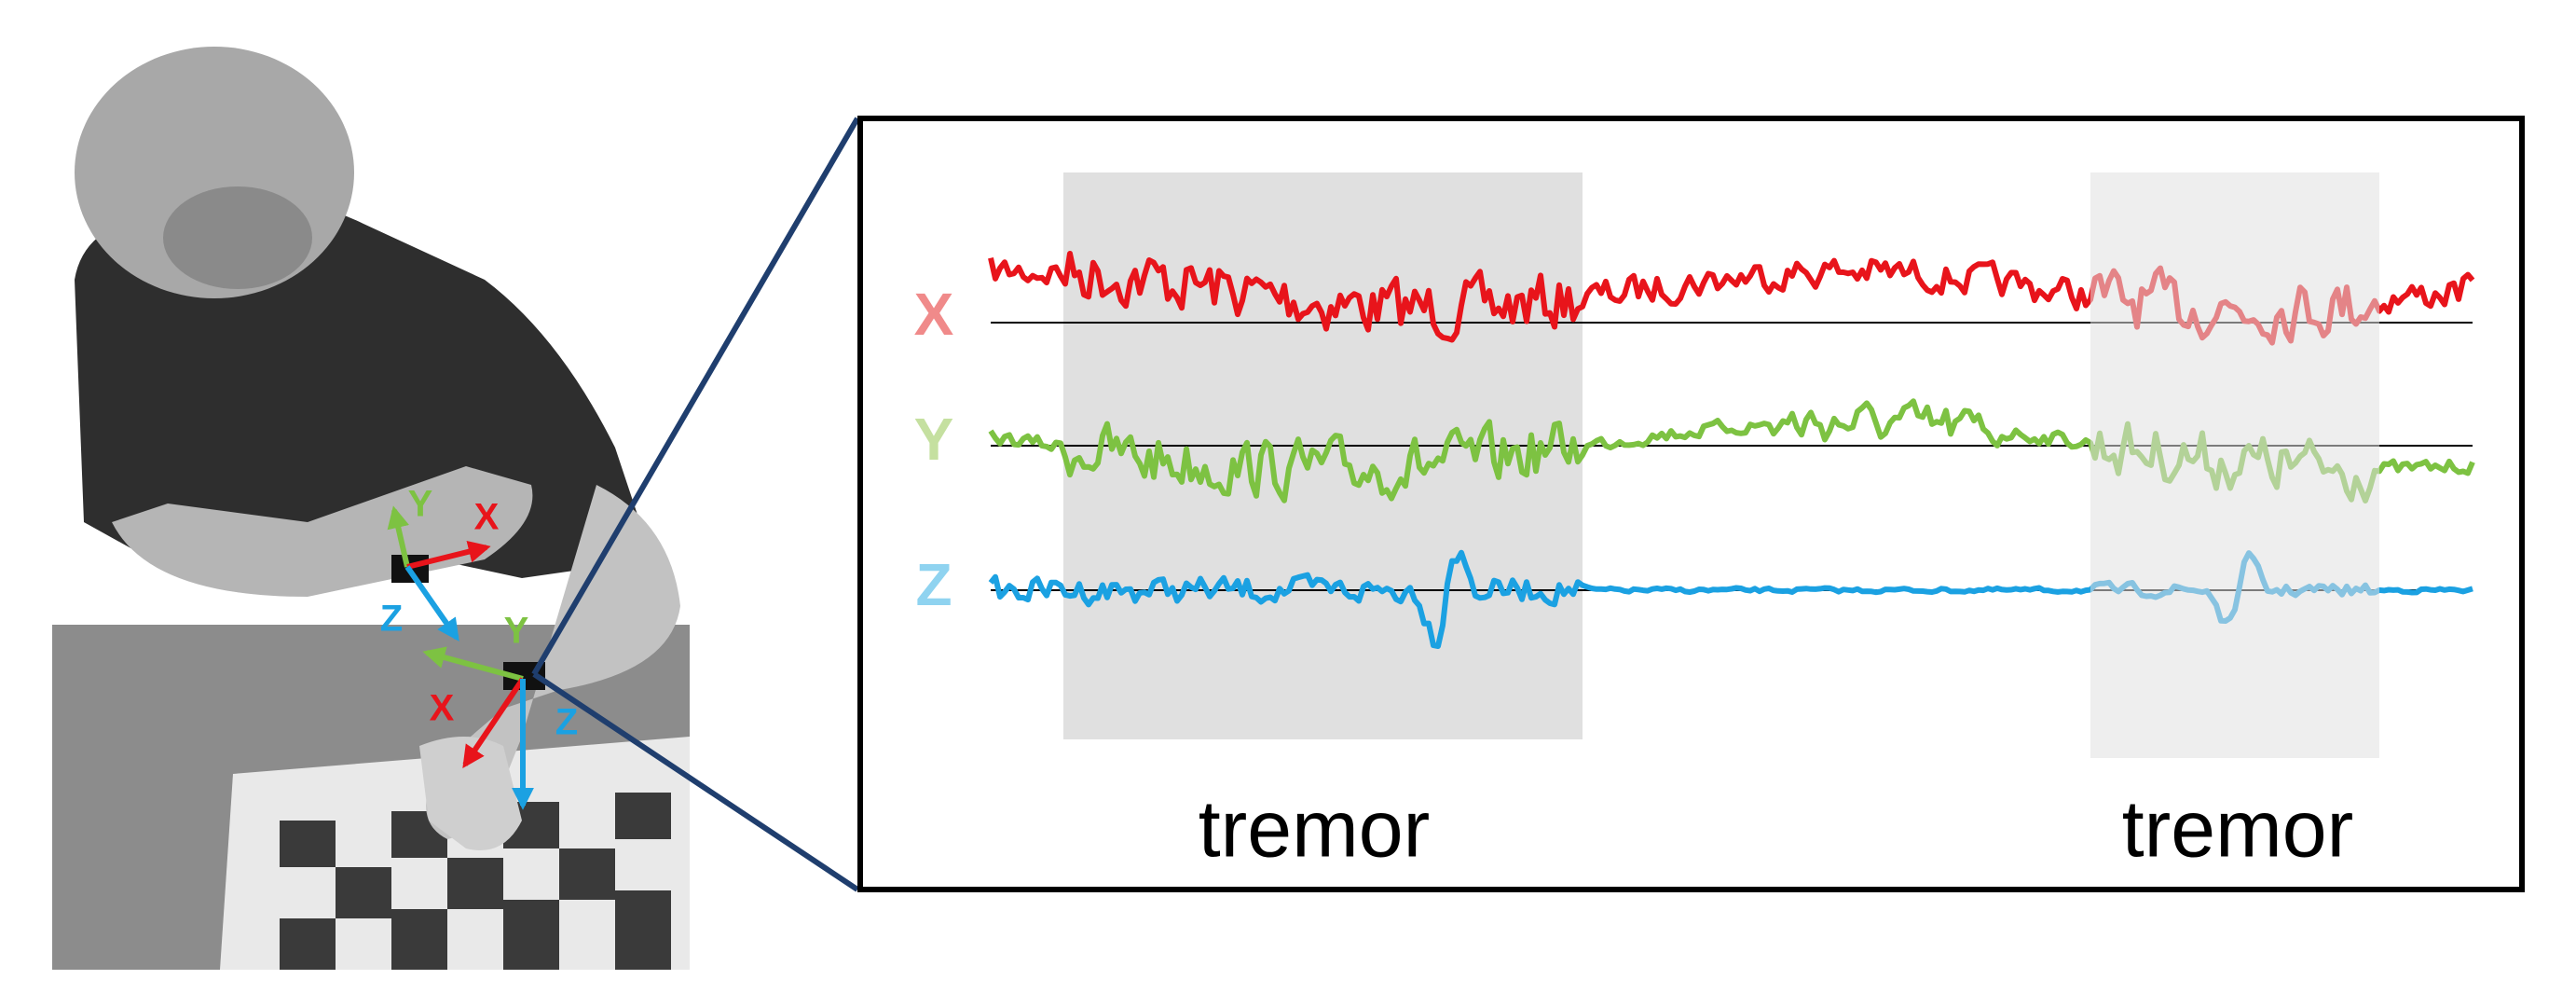 The width and height of the screenshot is (2576, 1007). I want to click on lower-y-arrow, so click(473, 664).